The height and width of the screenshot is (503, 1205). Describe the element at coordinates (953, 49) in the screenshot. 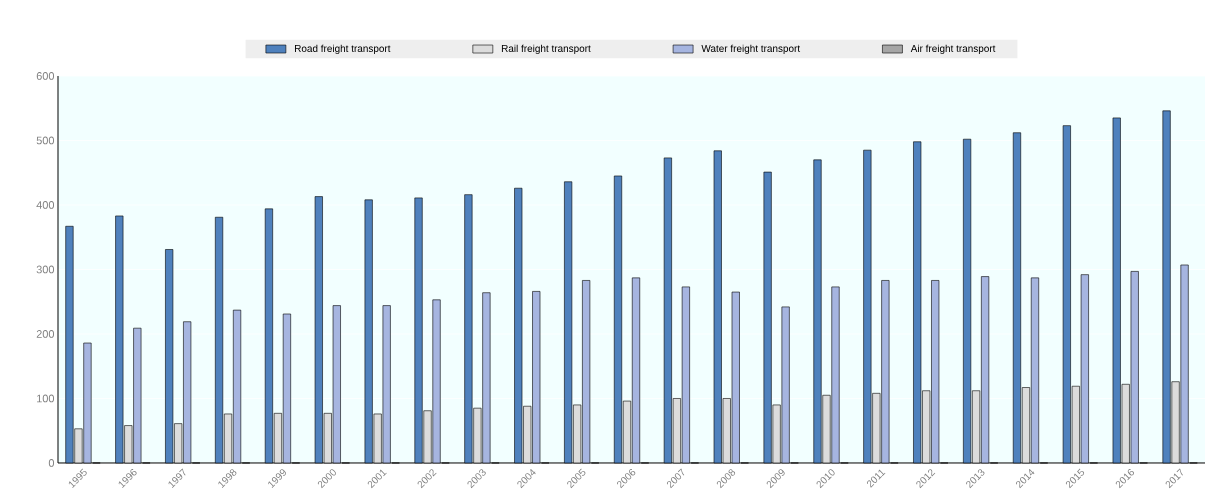

I see `legend-label: Air freight transport` at that location.